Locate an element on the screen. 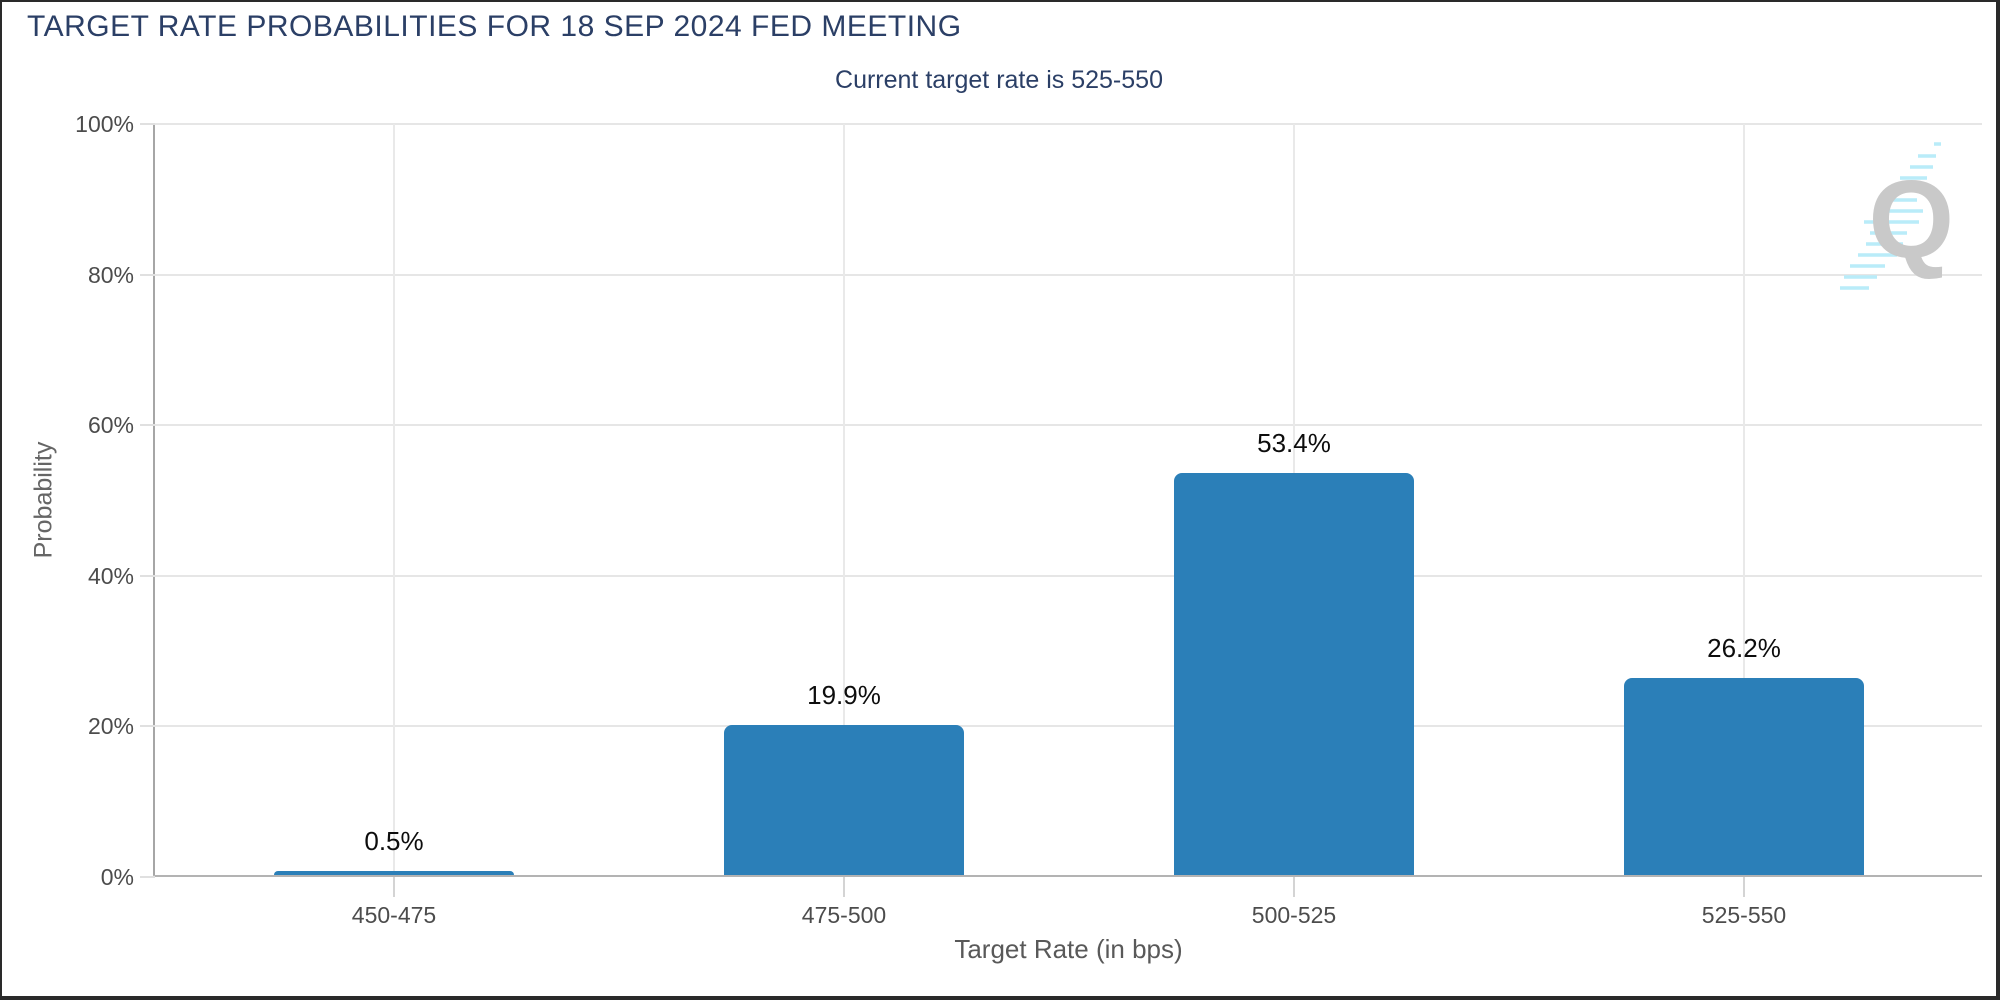 This screenshot has width=2000, height=1000. q-logo-graphic: Q is located at coordinates (1897, 216).